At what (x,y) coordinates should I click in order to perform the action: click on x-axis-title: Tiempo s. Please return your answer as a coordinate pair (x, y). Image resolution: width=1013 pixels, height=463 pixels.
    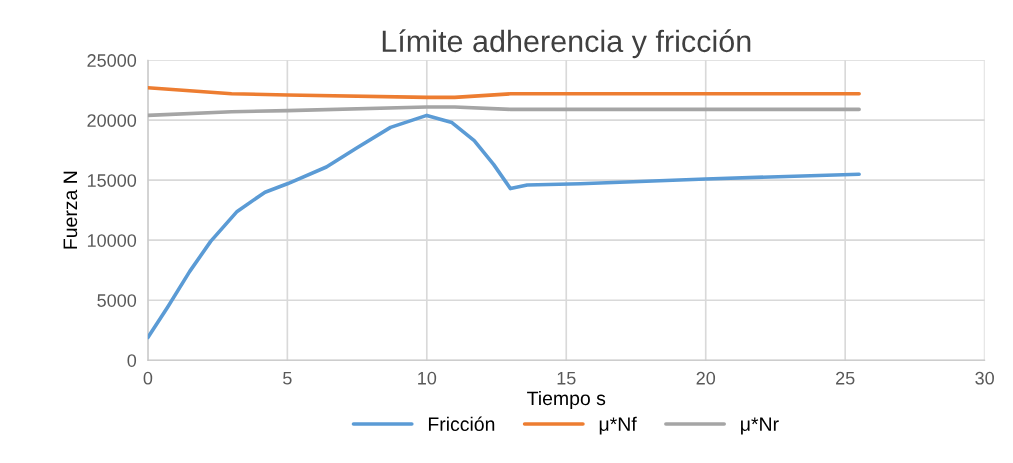
    Looking at the image, I should click on (566, 400).